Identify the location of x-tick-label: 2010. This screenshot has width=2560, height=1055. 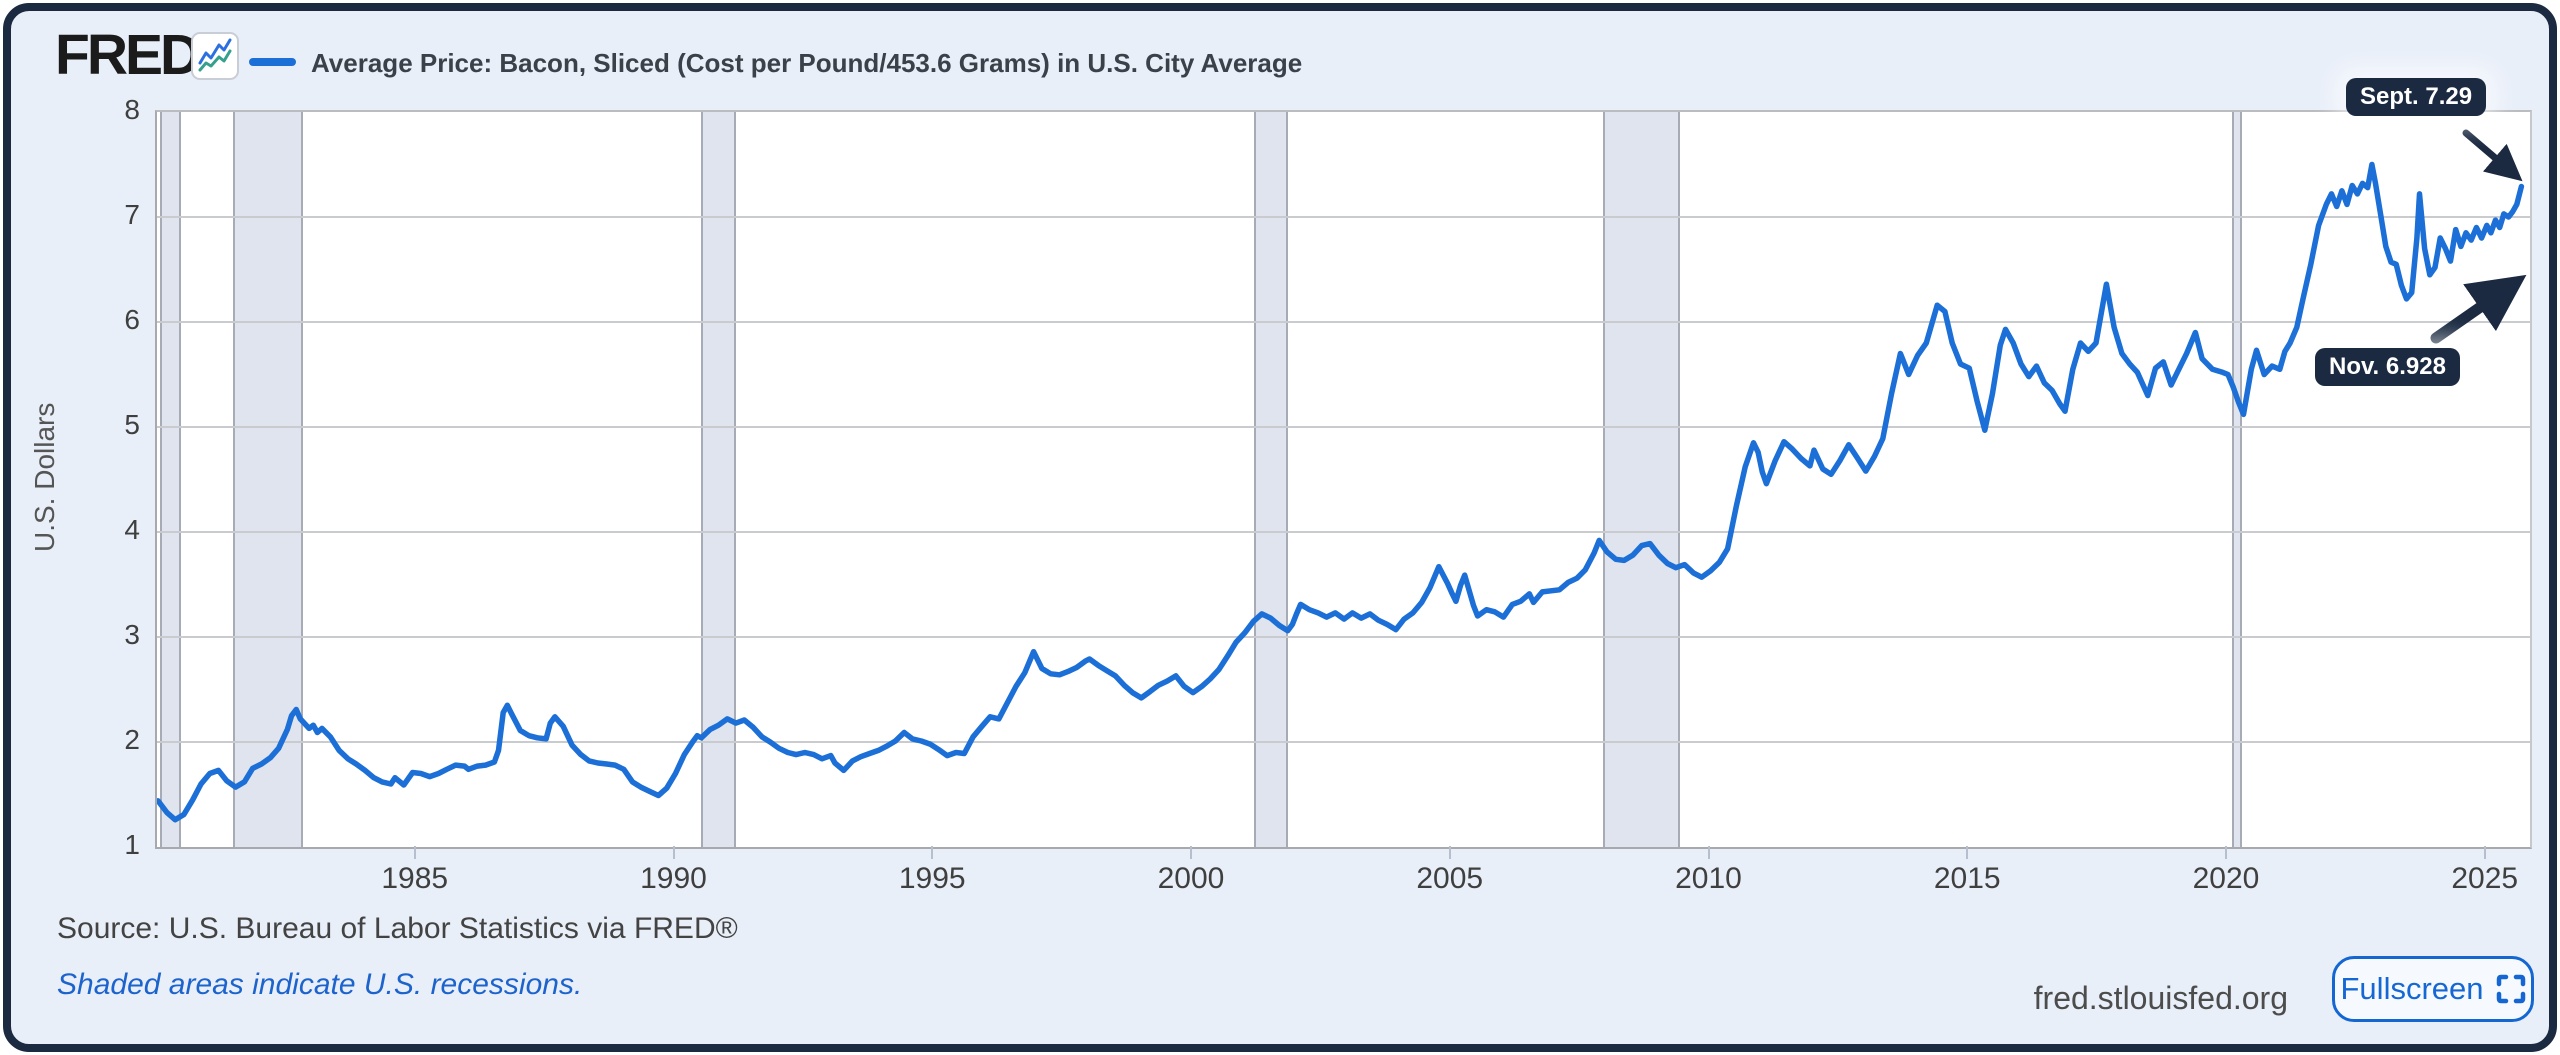
(1708, 878).